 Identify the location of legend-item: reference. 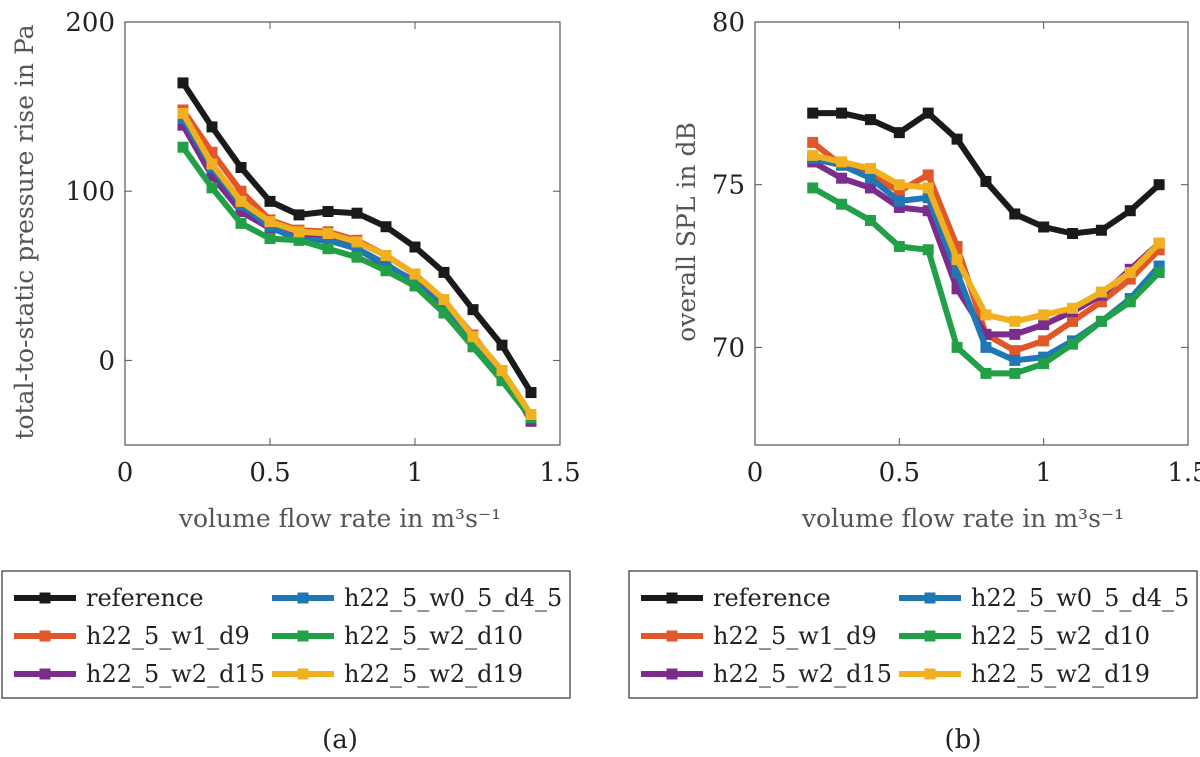
(109, 598).